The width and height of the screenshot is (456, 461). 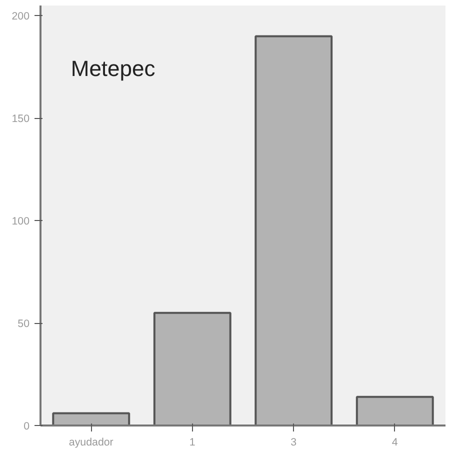 I want to click on x-tick-label: 4, so click(x=395, y=442).